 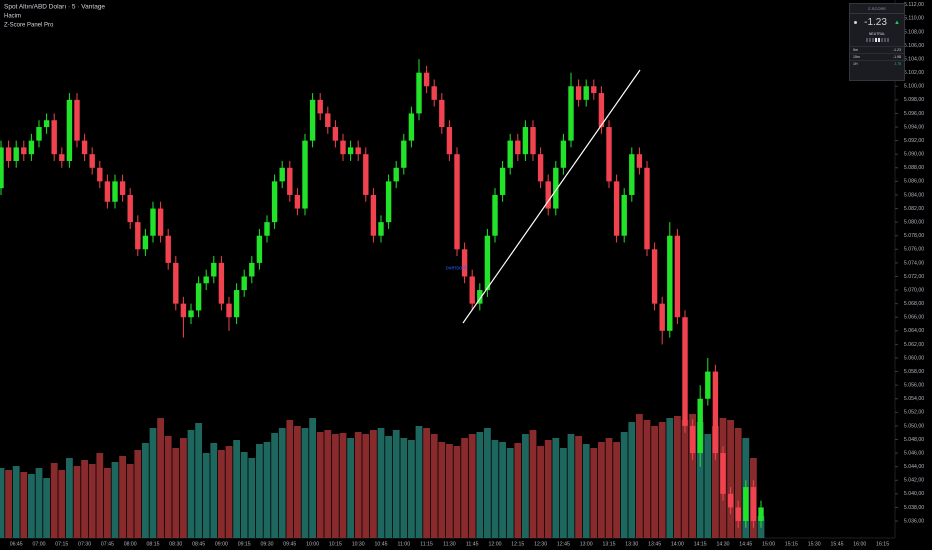 I want to click on y-tick-label: 5.090,00, so click(x=914, y=155).